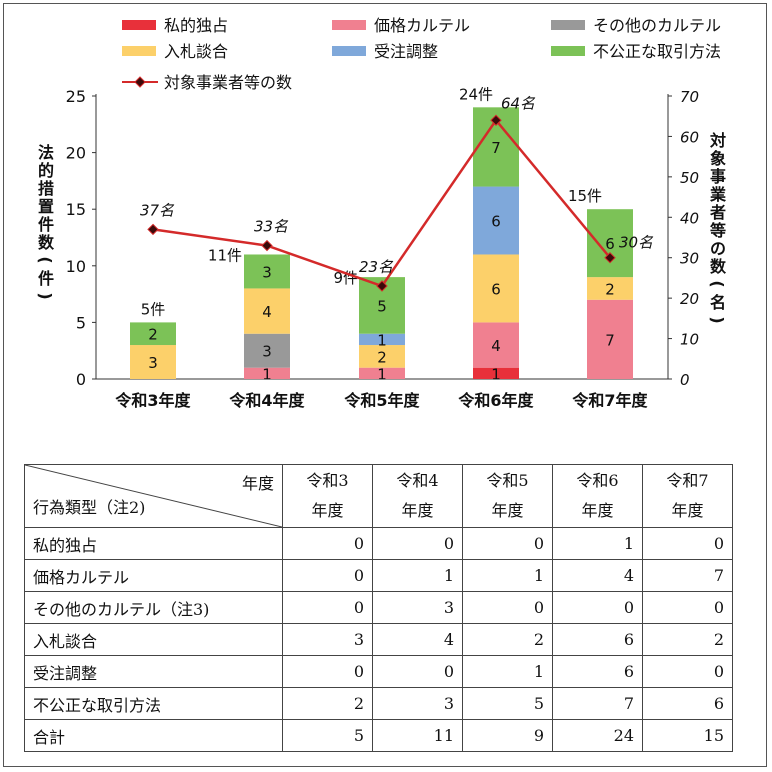  Describe the element at coordinates (507, 735) in the screenshot. I see `table-cell: 9` at that location.